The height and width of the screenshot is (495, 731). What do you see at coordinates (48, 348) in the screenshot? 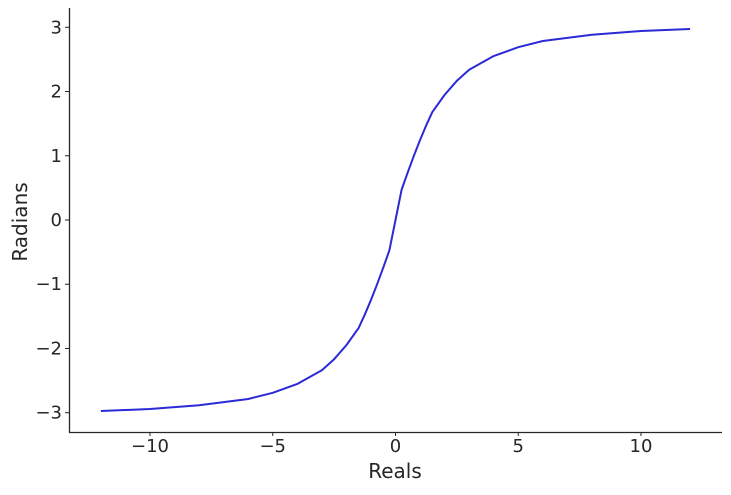
I see `y-tick-label: −2` at bounding box center [48, 348].